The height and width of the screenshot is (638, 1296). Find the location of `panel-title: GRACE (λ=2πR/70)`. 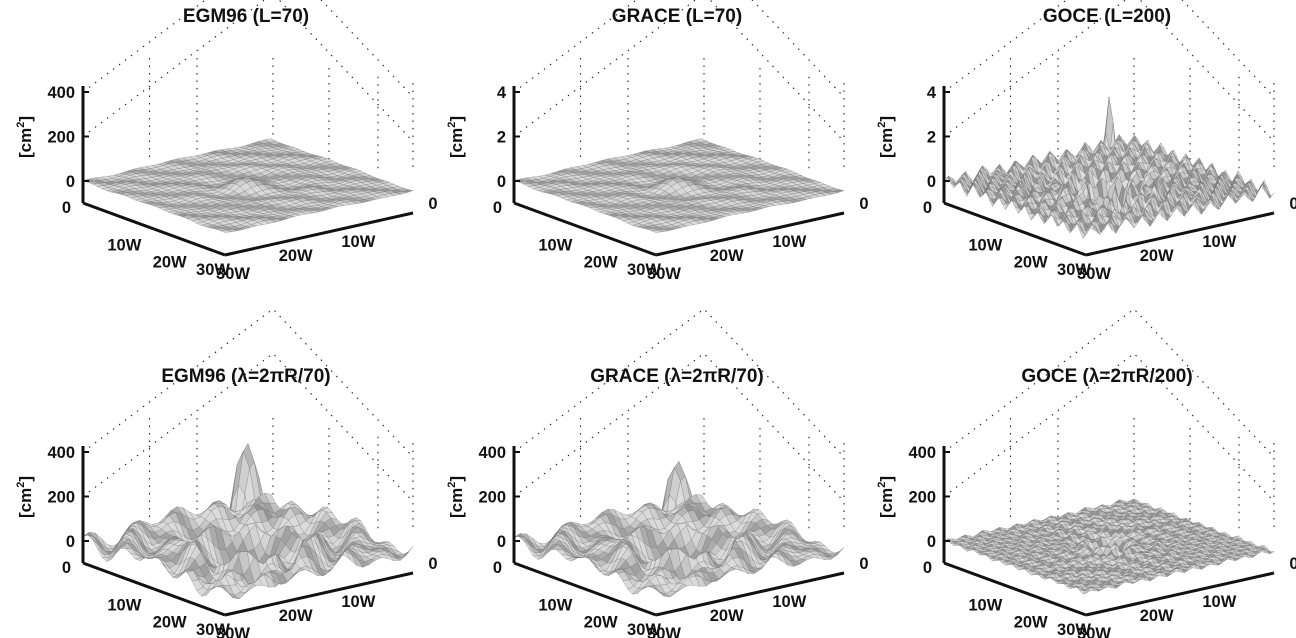

panel-title: GRACE (λ=2πR/70) is located at coordinates (676, 376).